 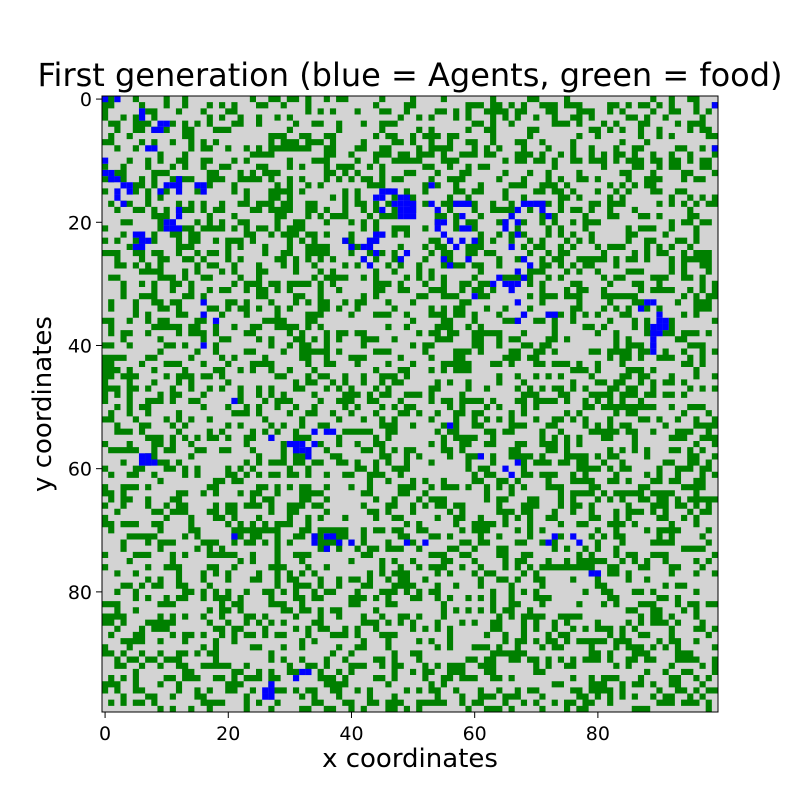 What do you see at coordinates (475, 734) in the screenshot?
I see `x-tick-label: 60` at bounding box center [475, 734].